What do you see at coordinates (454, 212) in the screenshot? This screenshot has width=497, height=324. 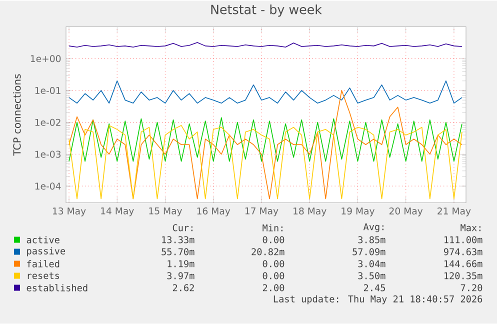 I see `x-tick-label: 21 May` at bounding box center [454, 212].